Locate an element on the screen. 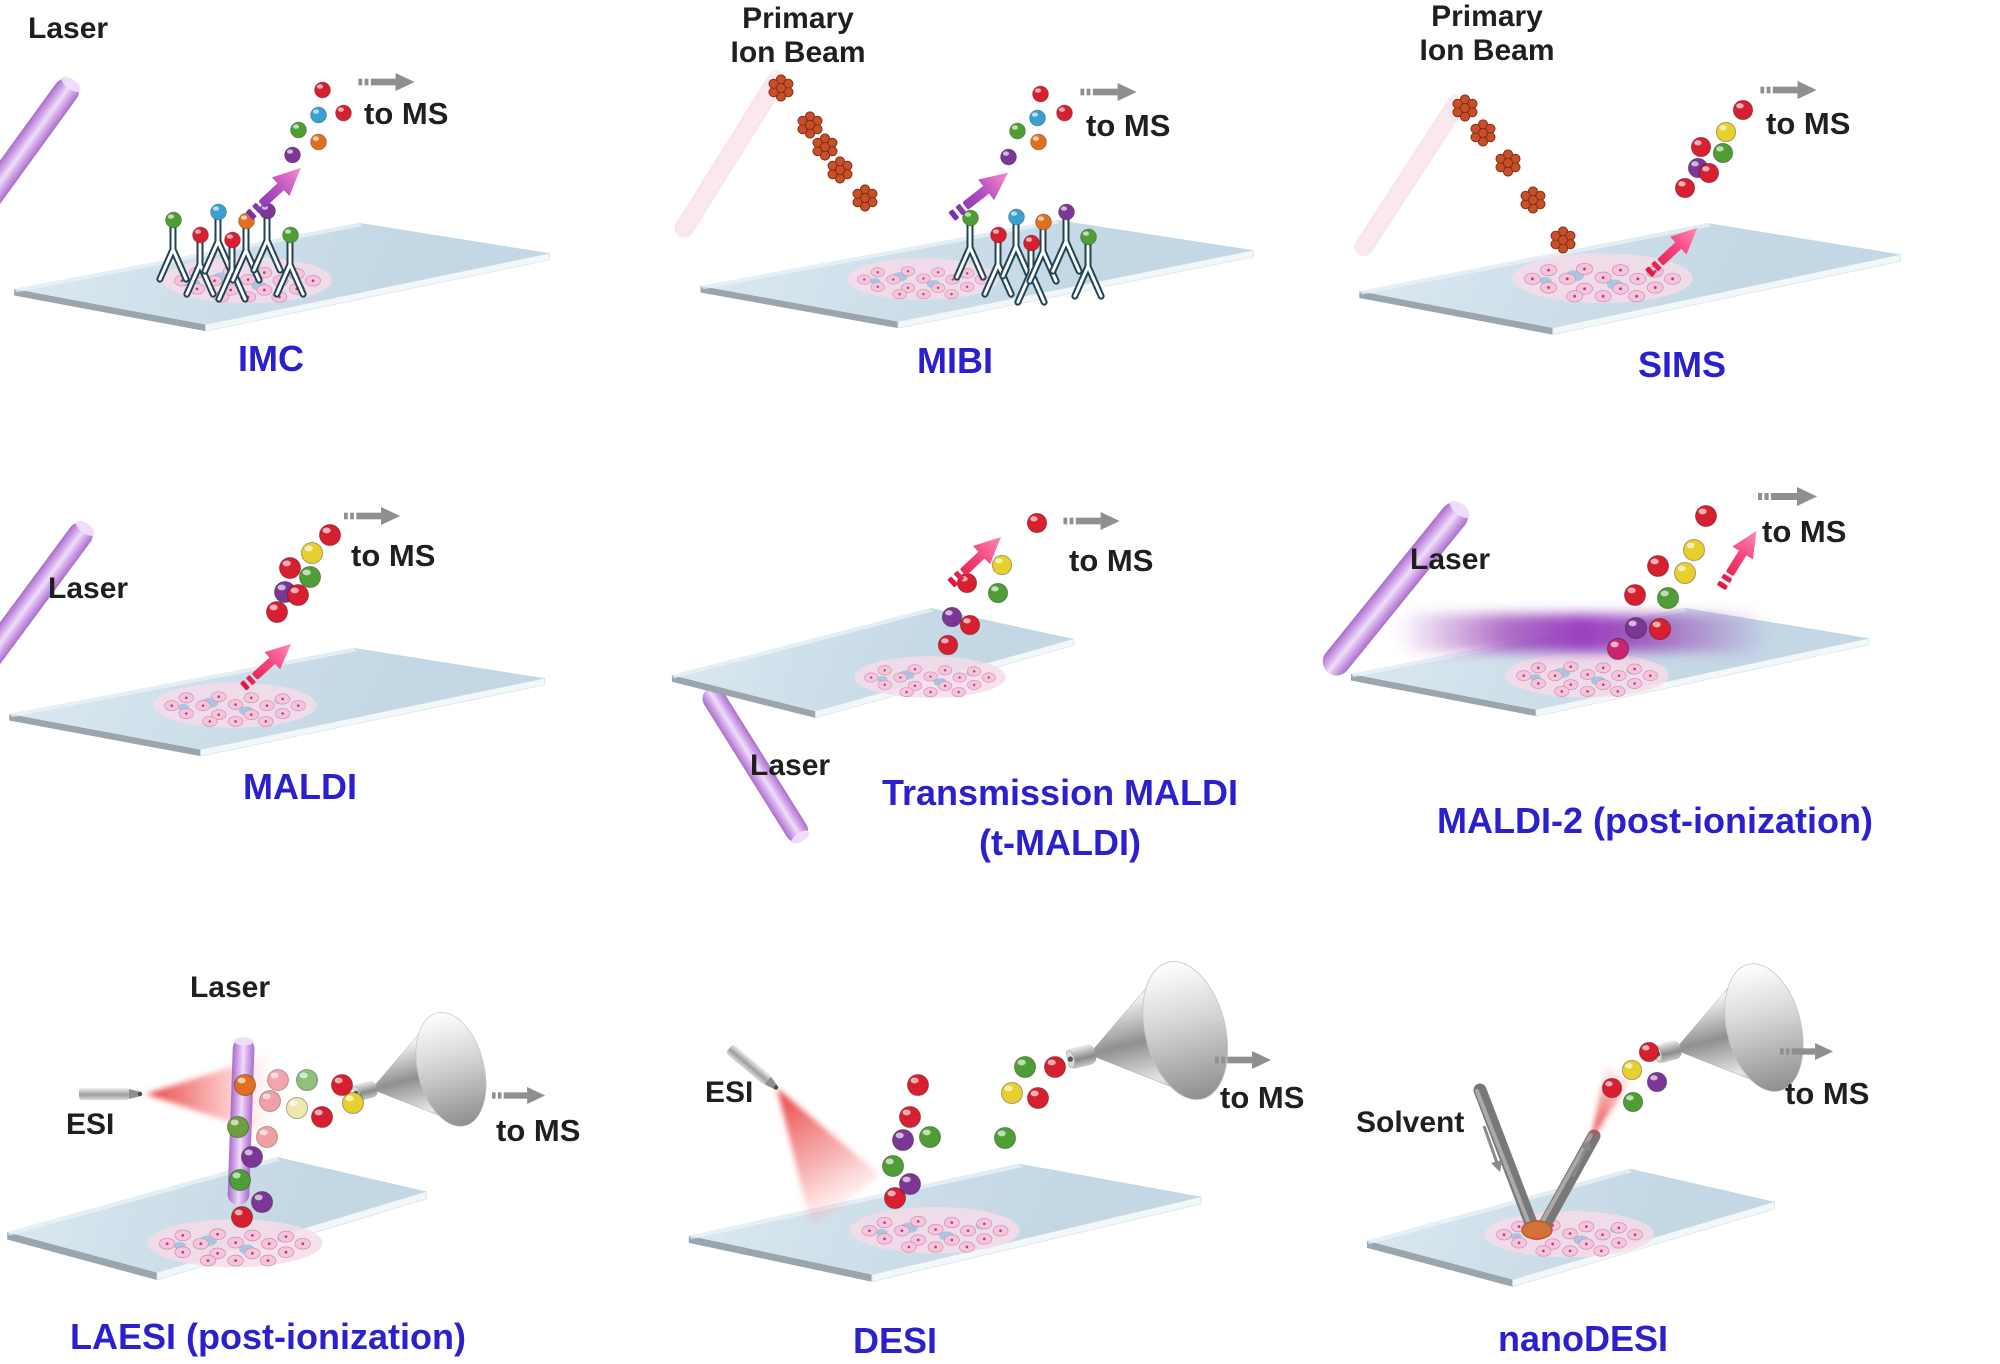 The image size is (2000, 1364). caption-tmaldi: Transmission MALDI (t-MALDI) is located at coordinates (1060, 818).